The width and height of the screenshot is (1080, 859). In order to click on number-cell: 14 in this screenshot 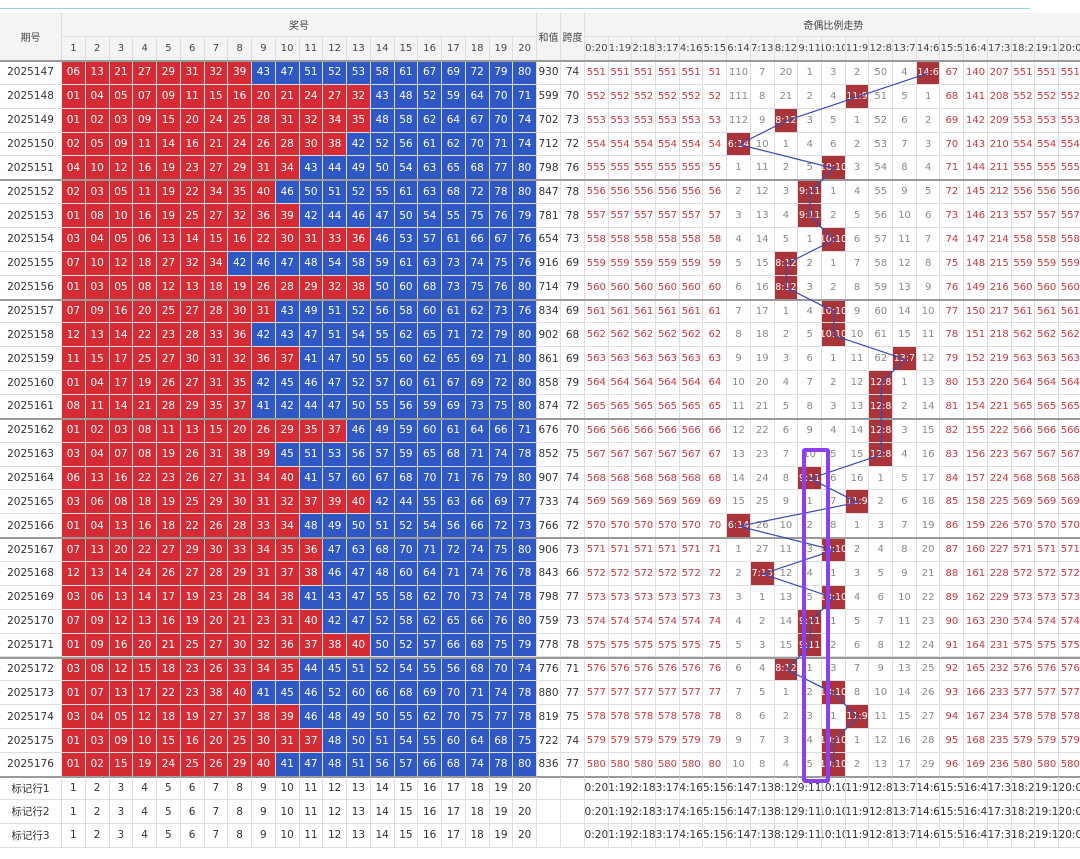, I will do `click(121, 335)`.